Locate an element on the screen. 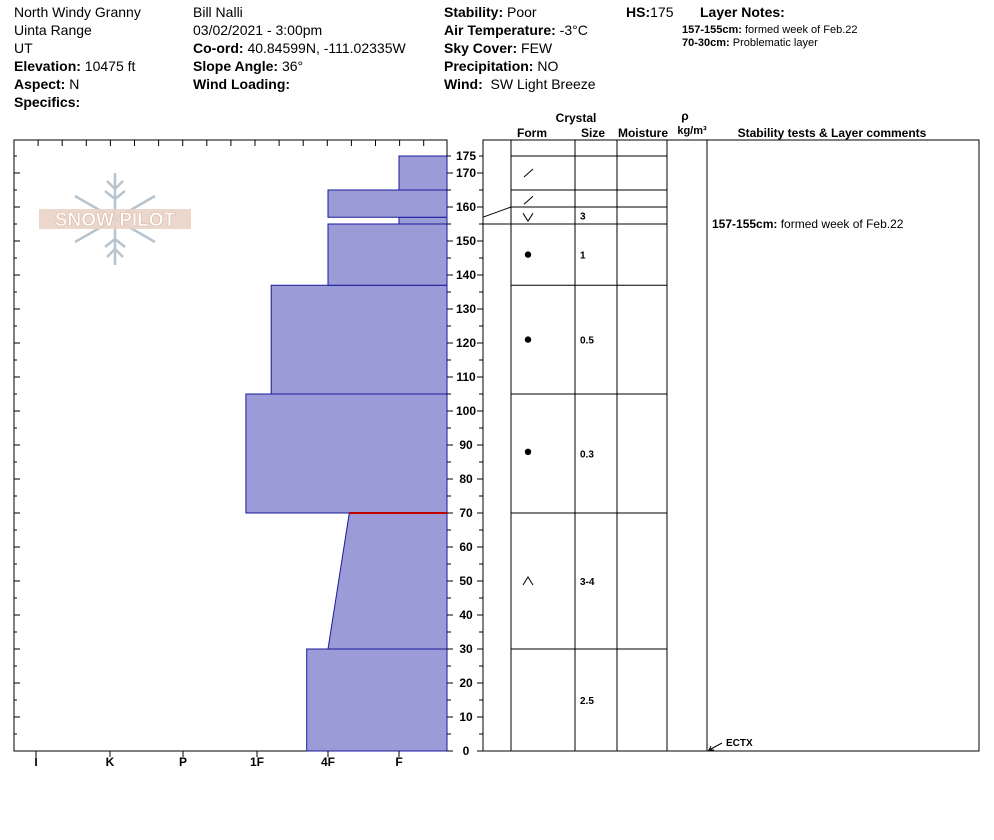 This screenshot has height=840, width=994. sky-value: FEW is located at coordinates (537, 48).